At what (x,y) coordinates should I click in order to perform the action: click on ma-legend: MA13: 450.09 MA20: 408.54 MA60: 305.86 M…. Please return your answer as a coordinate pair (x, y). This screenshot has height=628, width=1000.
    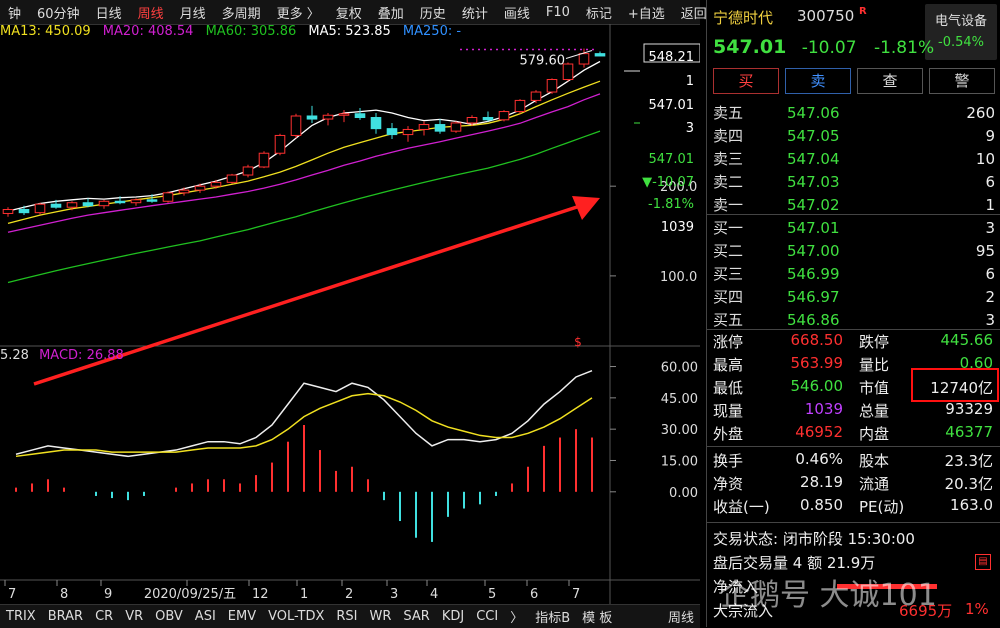
    Looking at the image, I should click on (350, 34).